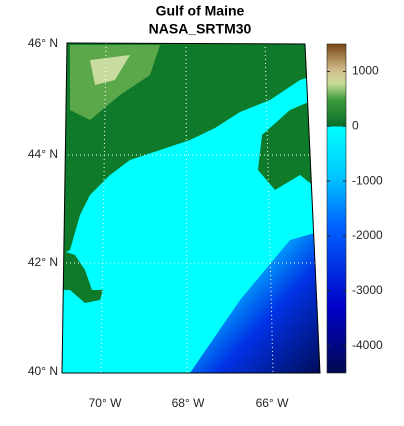  Describe the element at coordinates (367, 290) in the screenshot. I see `colorbar-tick-label: -3000` at that location.